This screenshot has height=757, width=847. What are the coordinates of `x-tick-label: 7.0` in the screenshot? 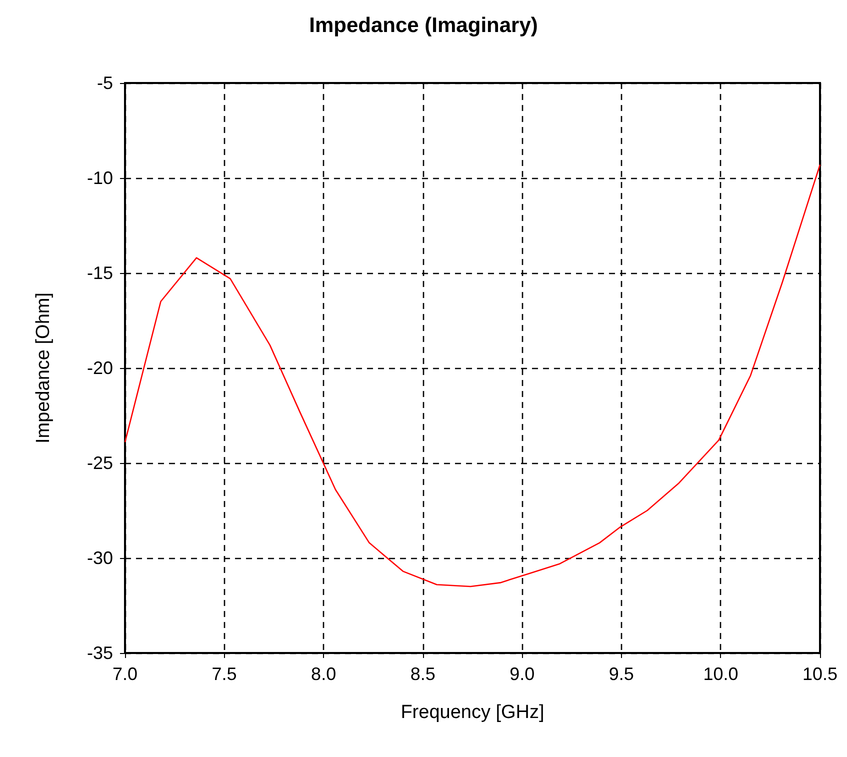 It's located at (125, 674).